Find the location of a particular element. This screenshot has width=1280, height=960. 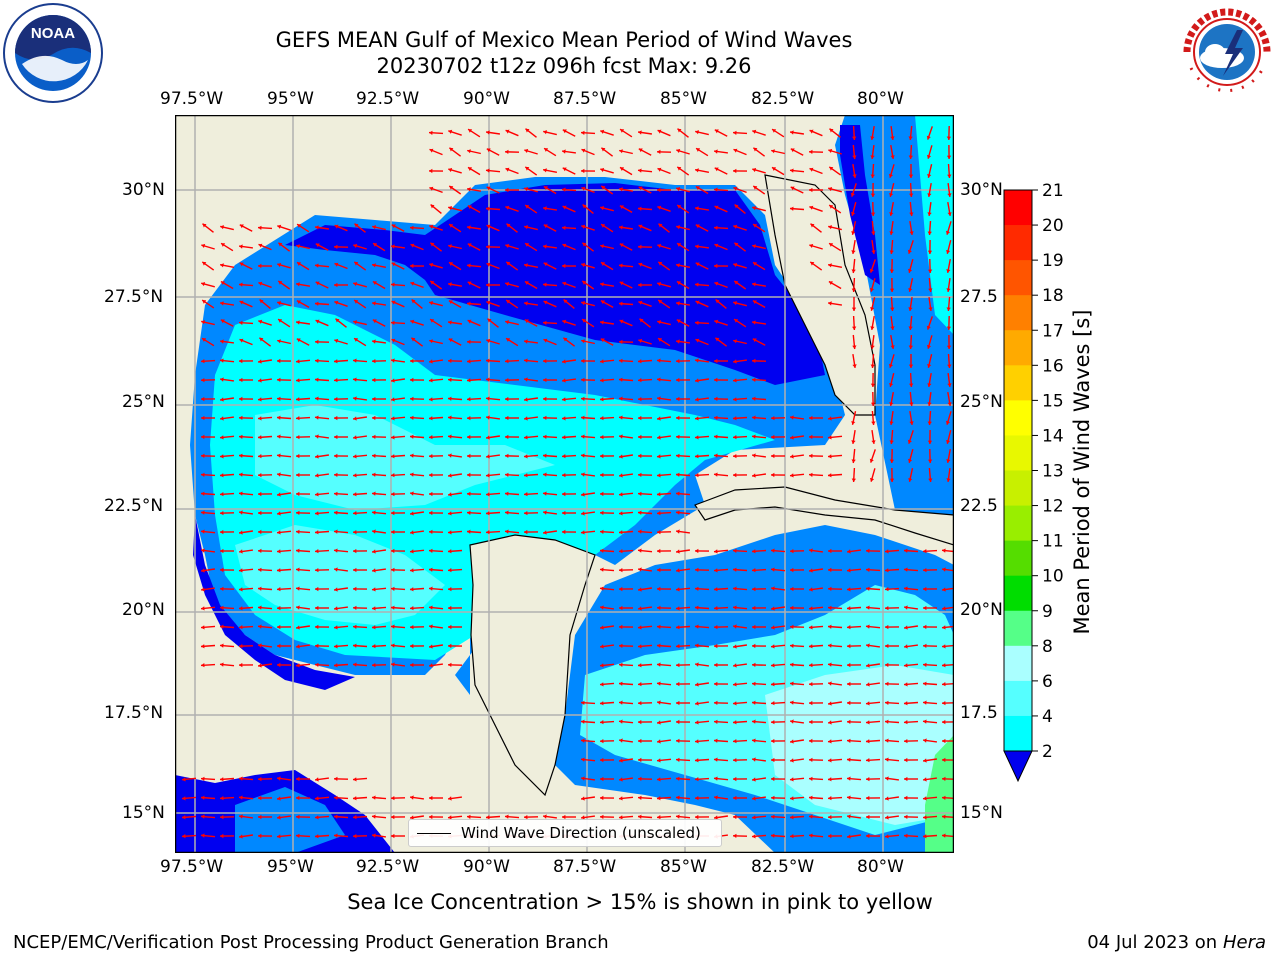

lon-label-bottom: 82.5°W is located at coordinates (783, 867).